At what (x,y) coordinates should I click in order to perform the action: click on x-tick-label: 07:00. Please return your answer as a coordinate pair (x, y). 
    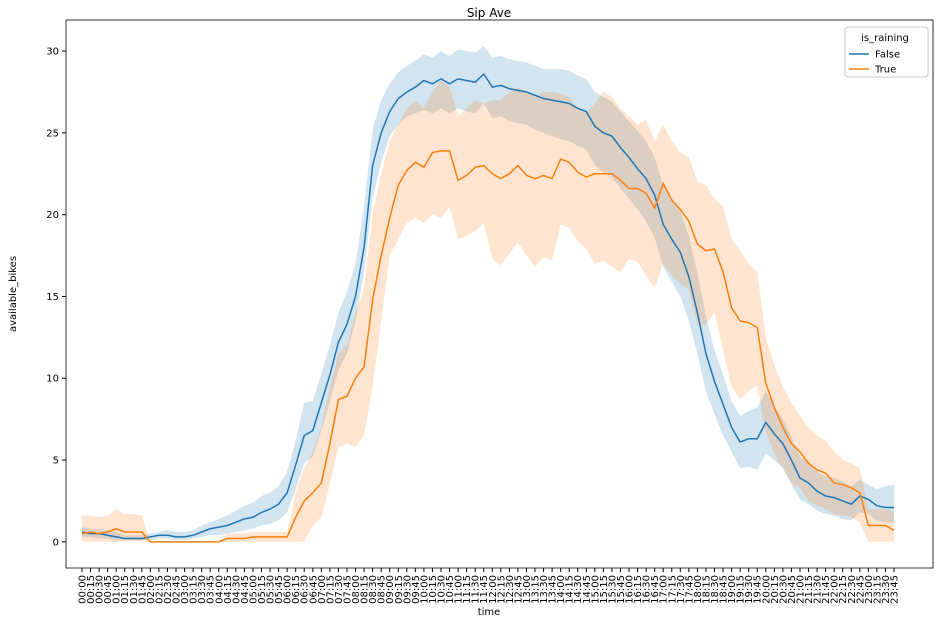
    Looking at the image, I should click on (322, 589).